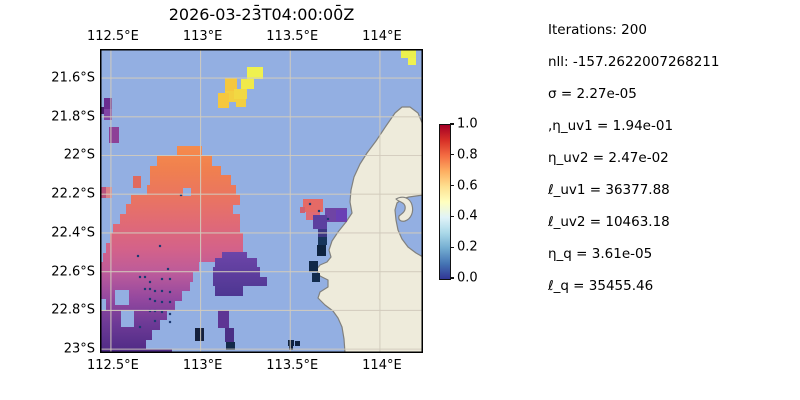 The height and width of the screenshot is (400, 800). What do you see at coordinates (592, 94) in the screenshot?
I see `stat-line-2: σ = 2.27e-05` at bounding box center [592, 94].